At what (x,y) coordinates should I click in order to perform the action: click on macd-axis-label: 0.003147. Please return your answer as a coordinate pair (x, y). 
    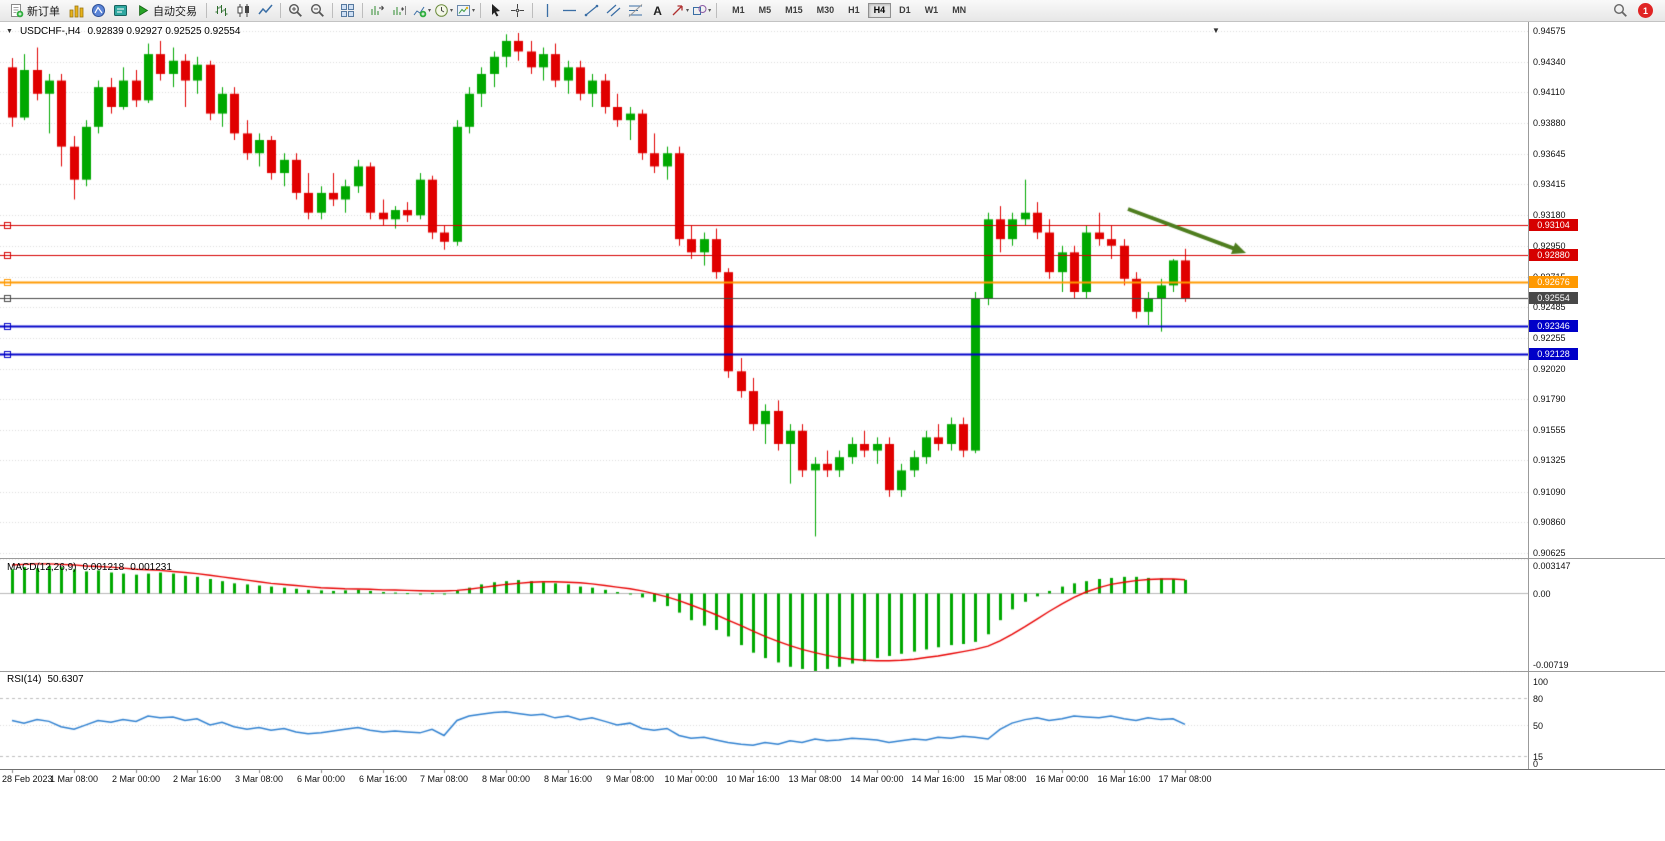
    Looking at the image, I should click on (1552, 566).